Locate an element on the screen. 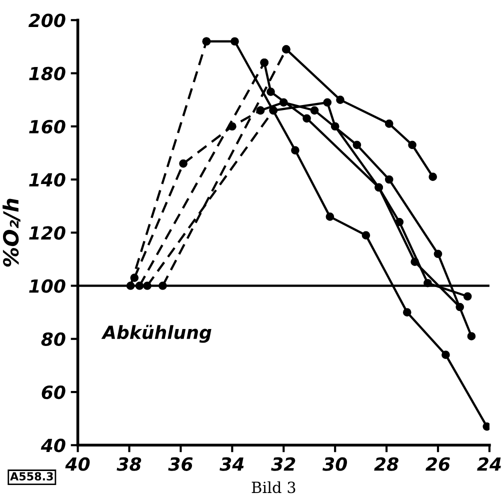  x-tick-label: 30 is located at coordinates (335, 464).